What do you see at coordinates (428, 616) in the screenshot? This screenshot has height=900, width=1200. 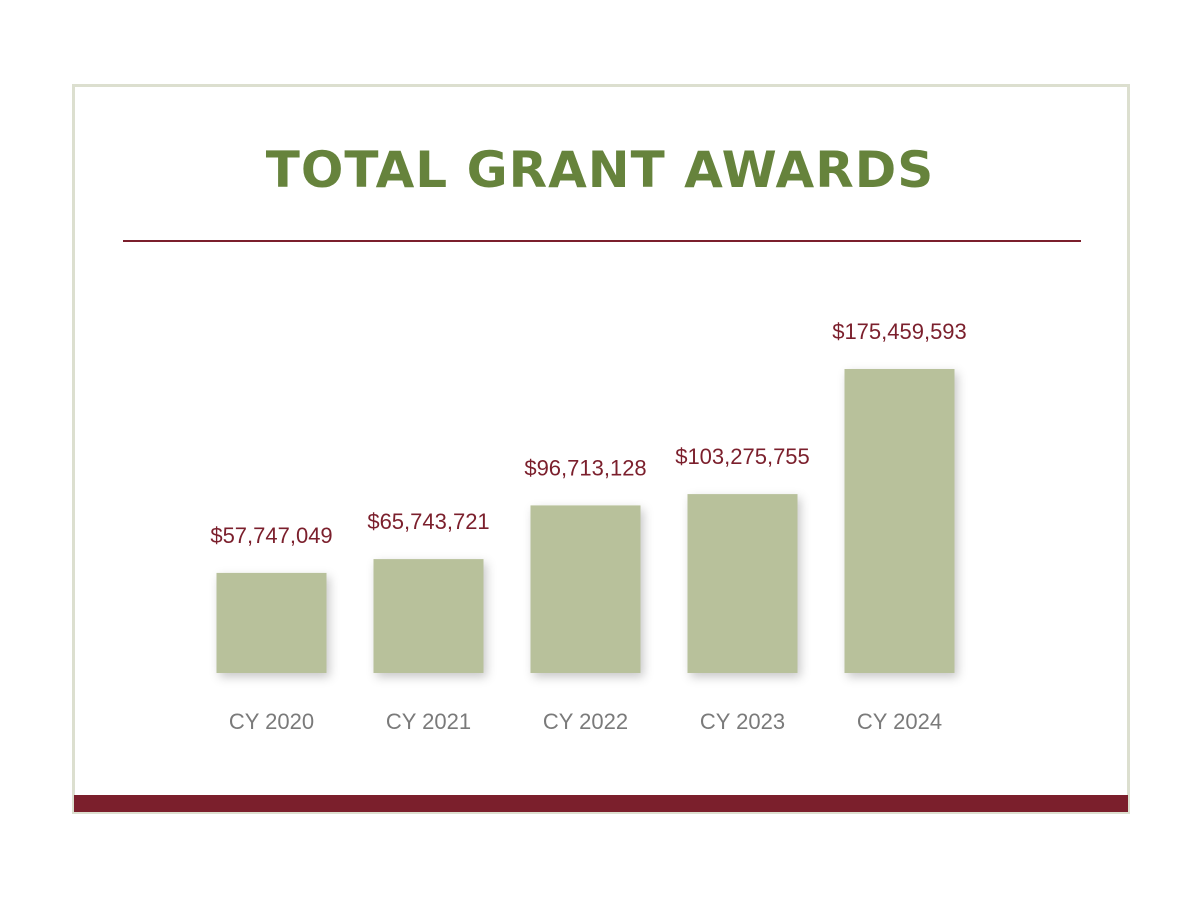 I see `bar-cy-2021` at bounding box center [428, 616].